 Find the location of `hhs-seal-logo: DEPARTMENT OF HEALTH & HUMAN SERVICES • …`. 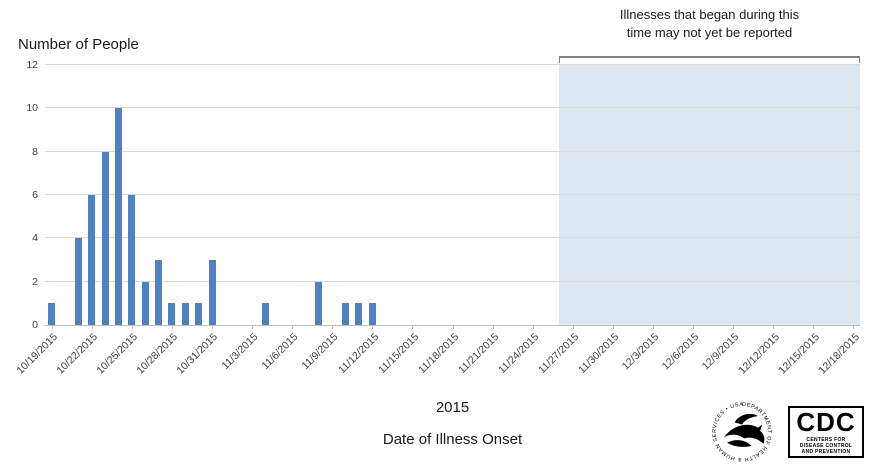

hhs-seal-logo: DEPARTMENT OF HEALTH & HUMAN SERVICES • … is located at coordinates (742, 432).